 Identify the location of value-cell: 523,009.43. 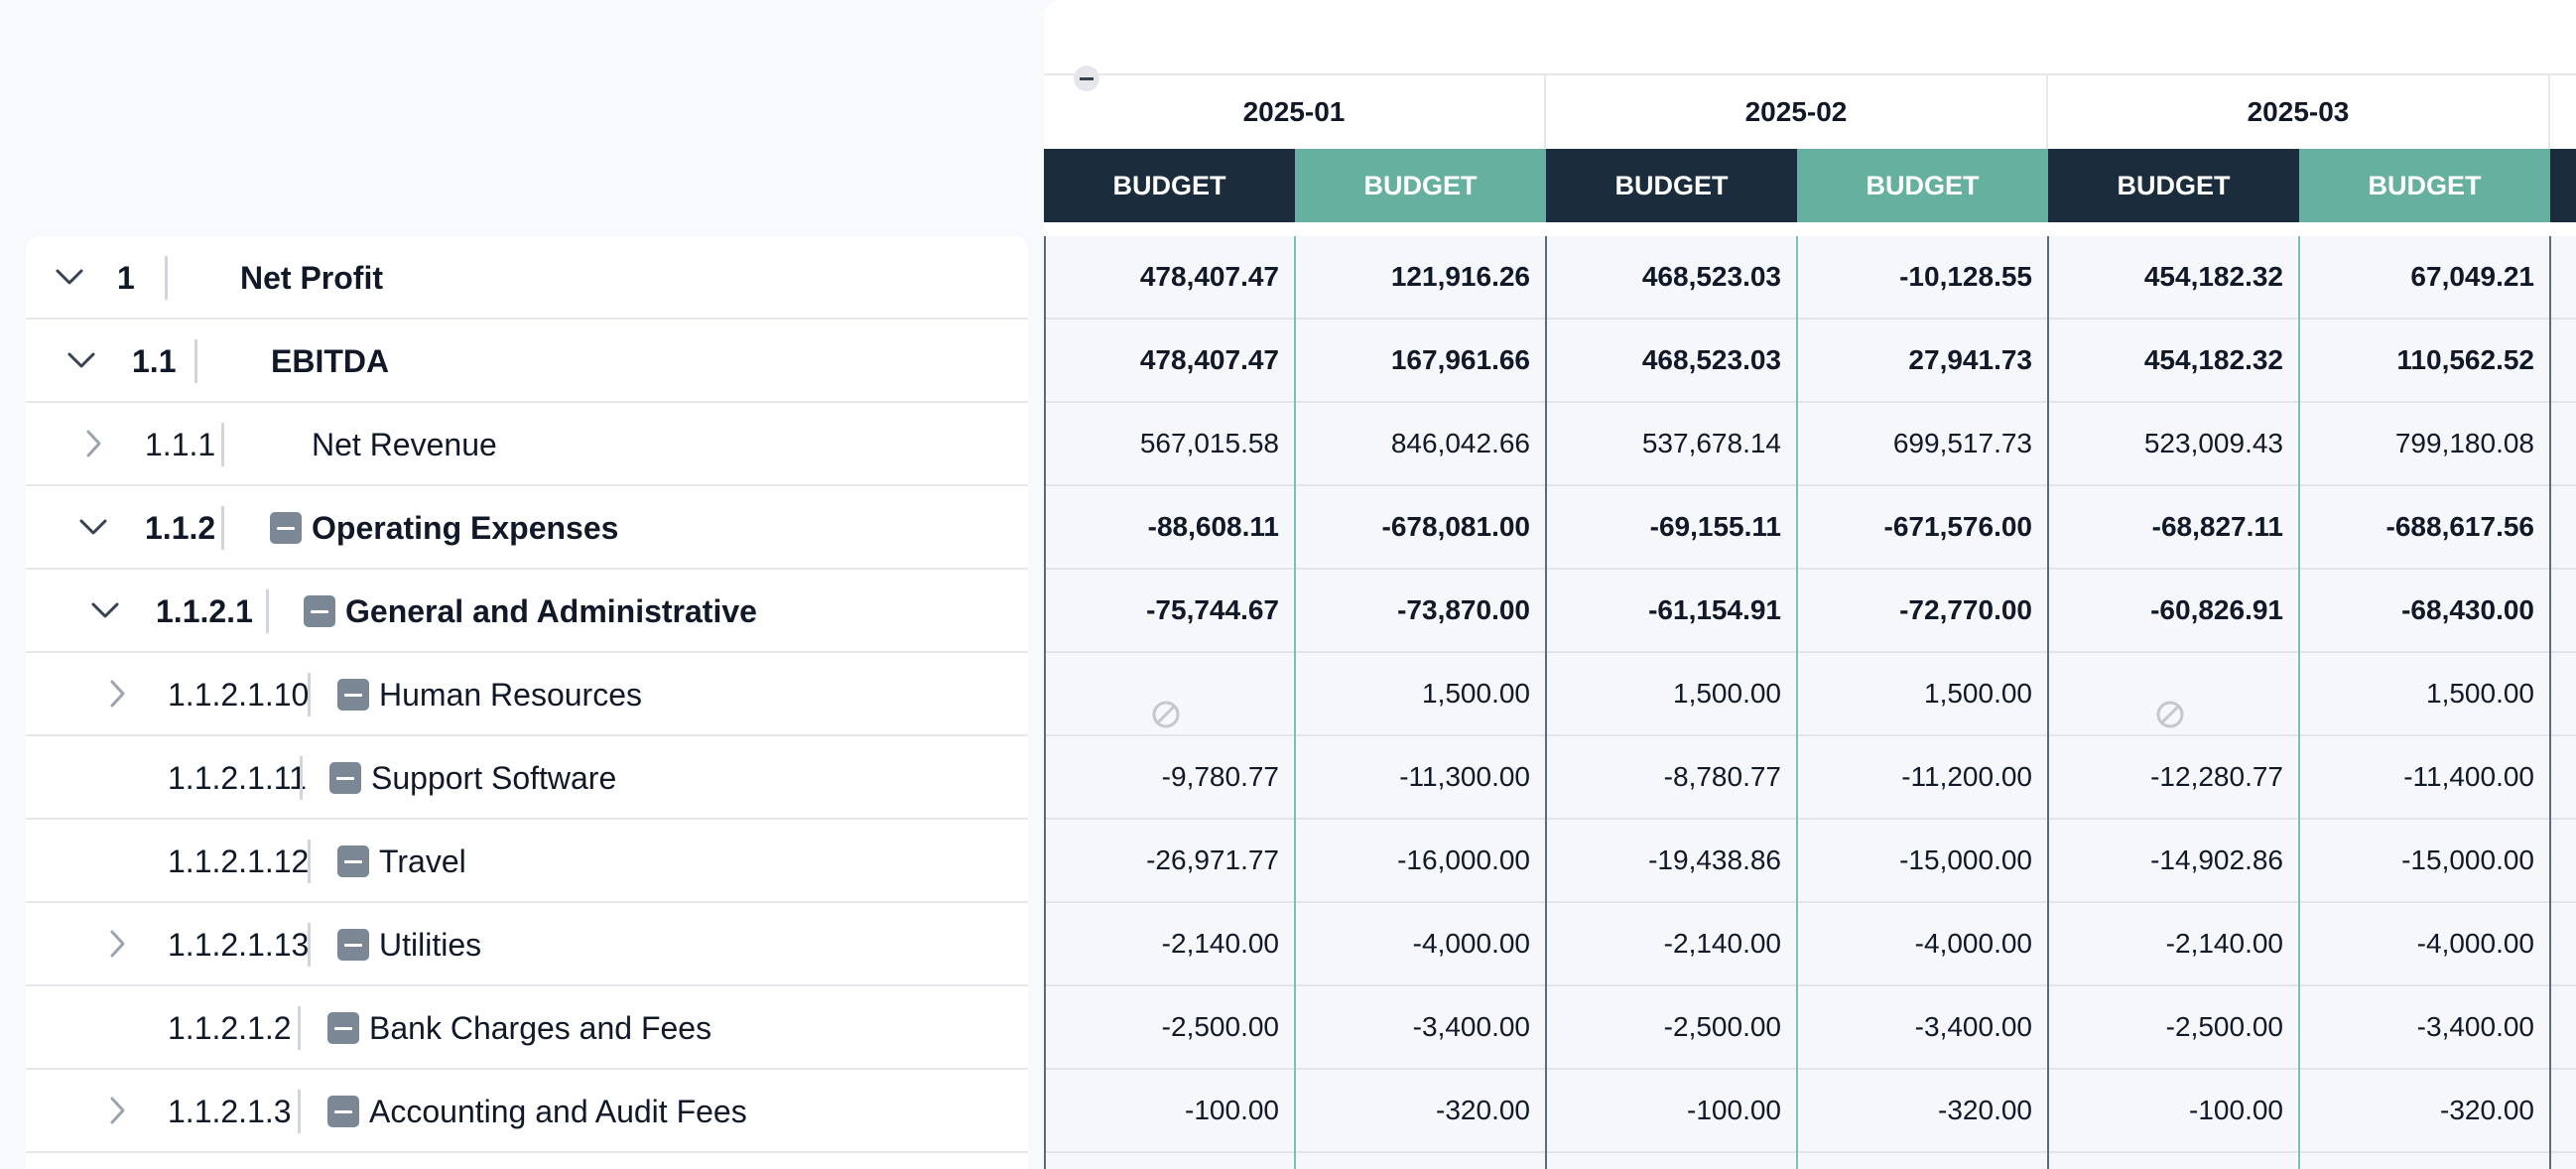
(2213, 443).